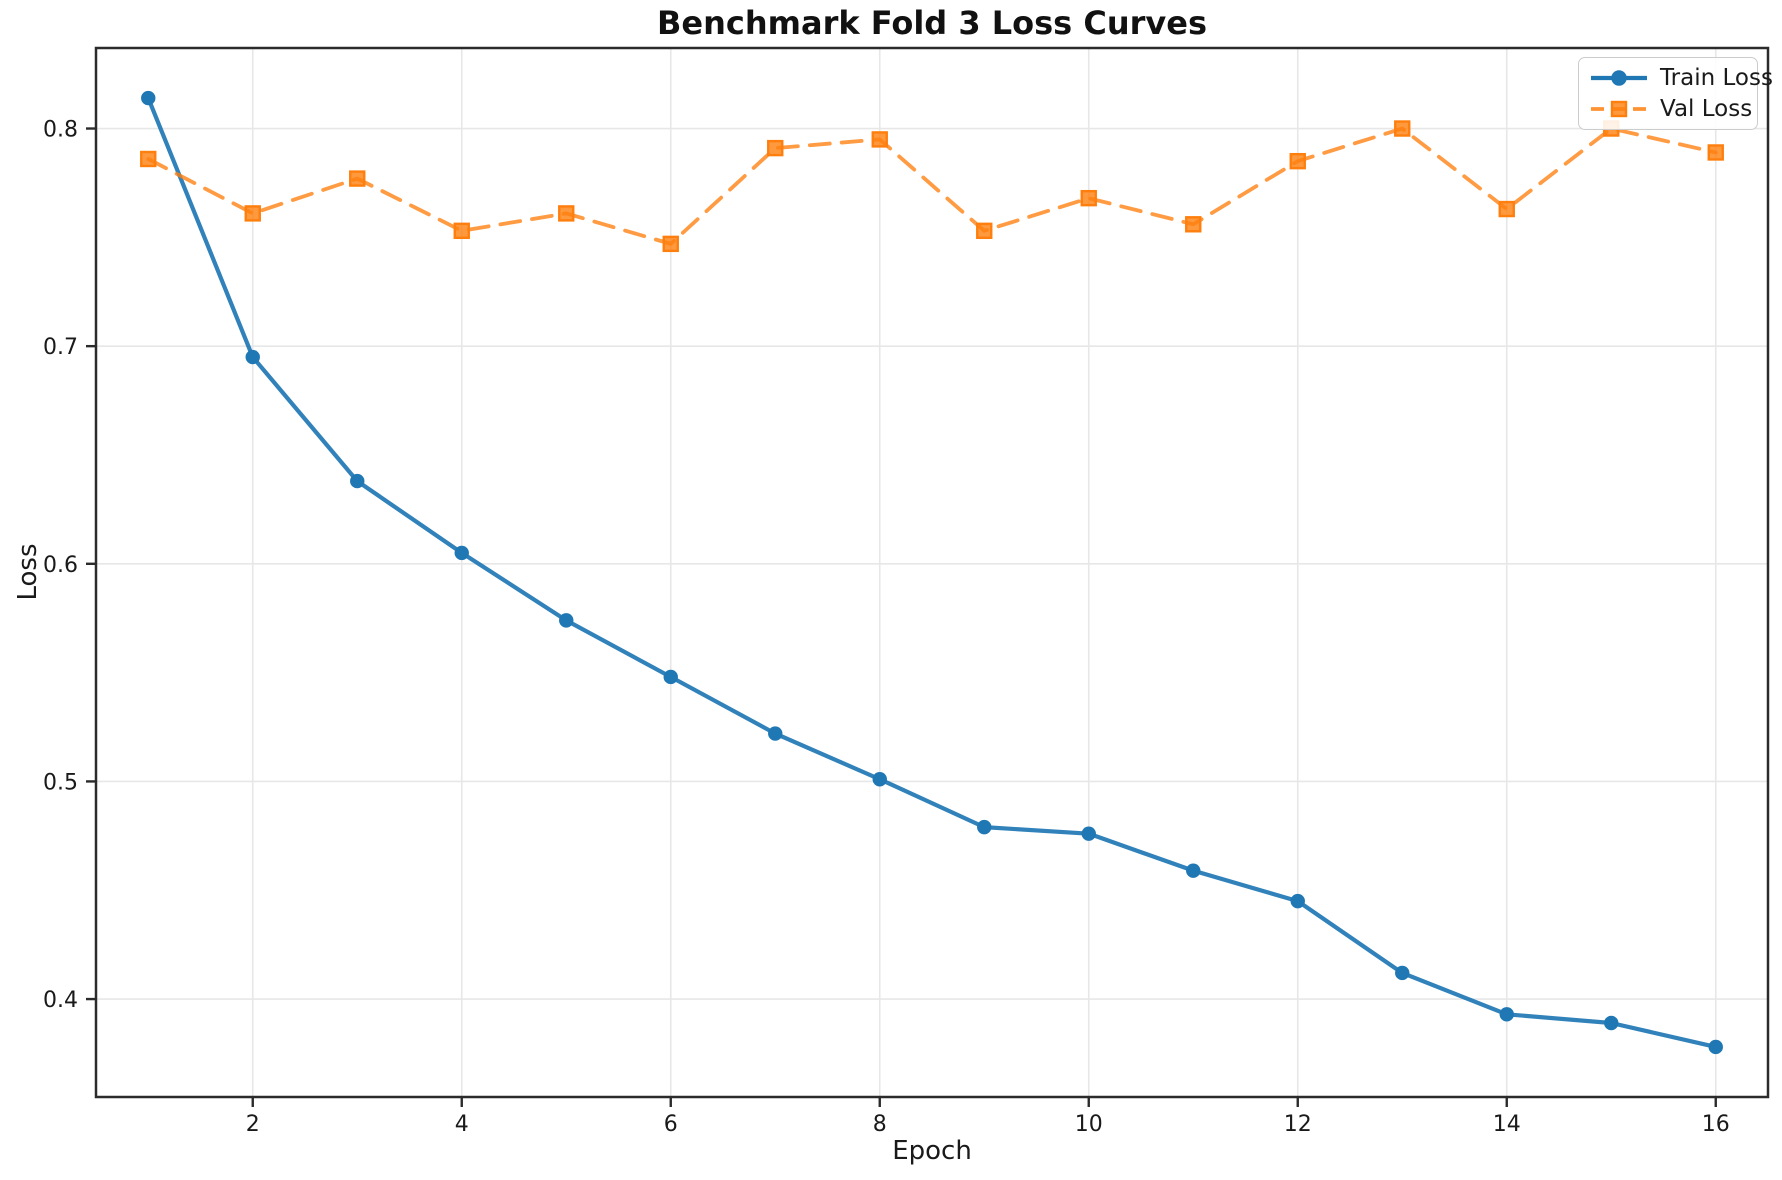 This screenshot has height=1180, width=1782. What do you see at coordinates (1507, 1124) in the screenshot?
I see `x-tick-label: 14` at bounding box center [1507, 1124].